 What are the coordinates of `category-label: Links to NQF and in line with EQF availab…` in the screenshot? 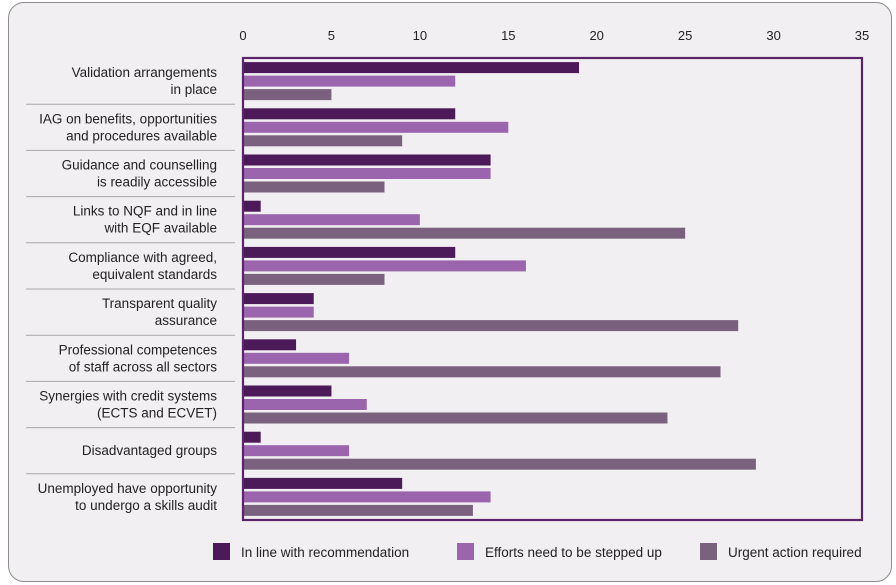 It's located at (145, 220).